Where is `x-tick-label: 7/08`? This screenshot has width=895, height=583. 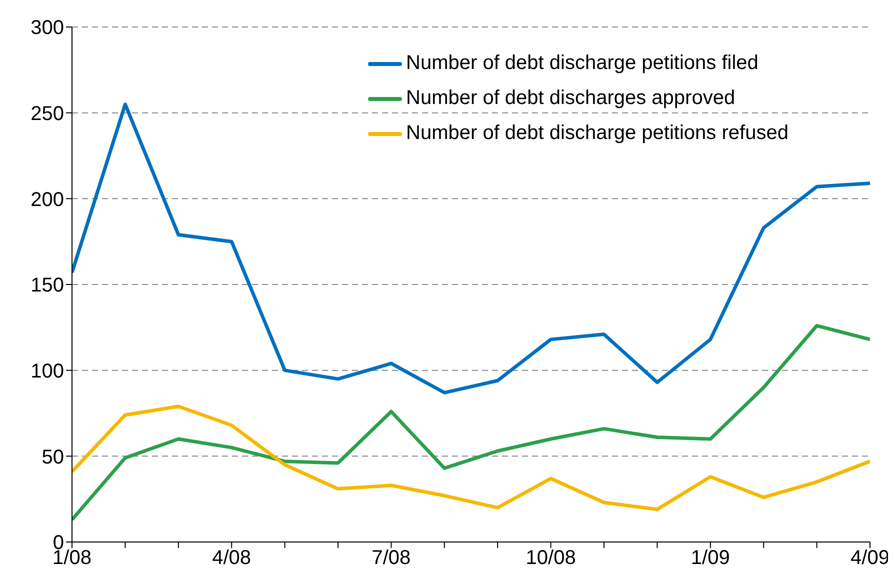
x-tick-label: 7/08 is located at coordinates (391, 558).